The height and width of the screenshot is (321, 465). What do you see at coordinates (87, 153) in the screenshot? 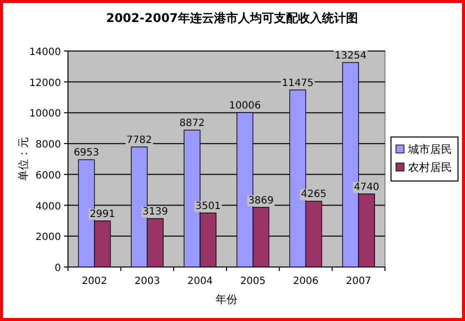
I see `data-label: 6953` at bounding box center [87, 153].